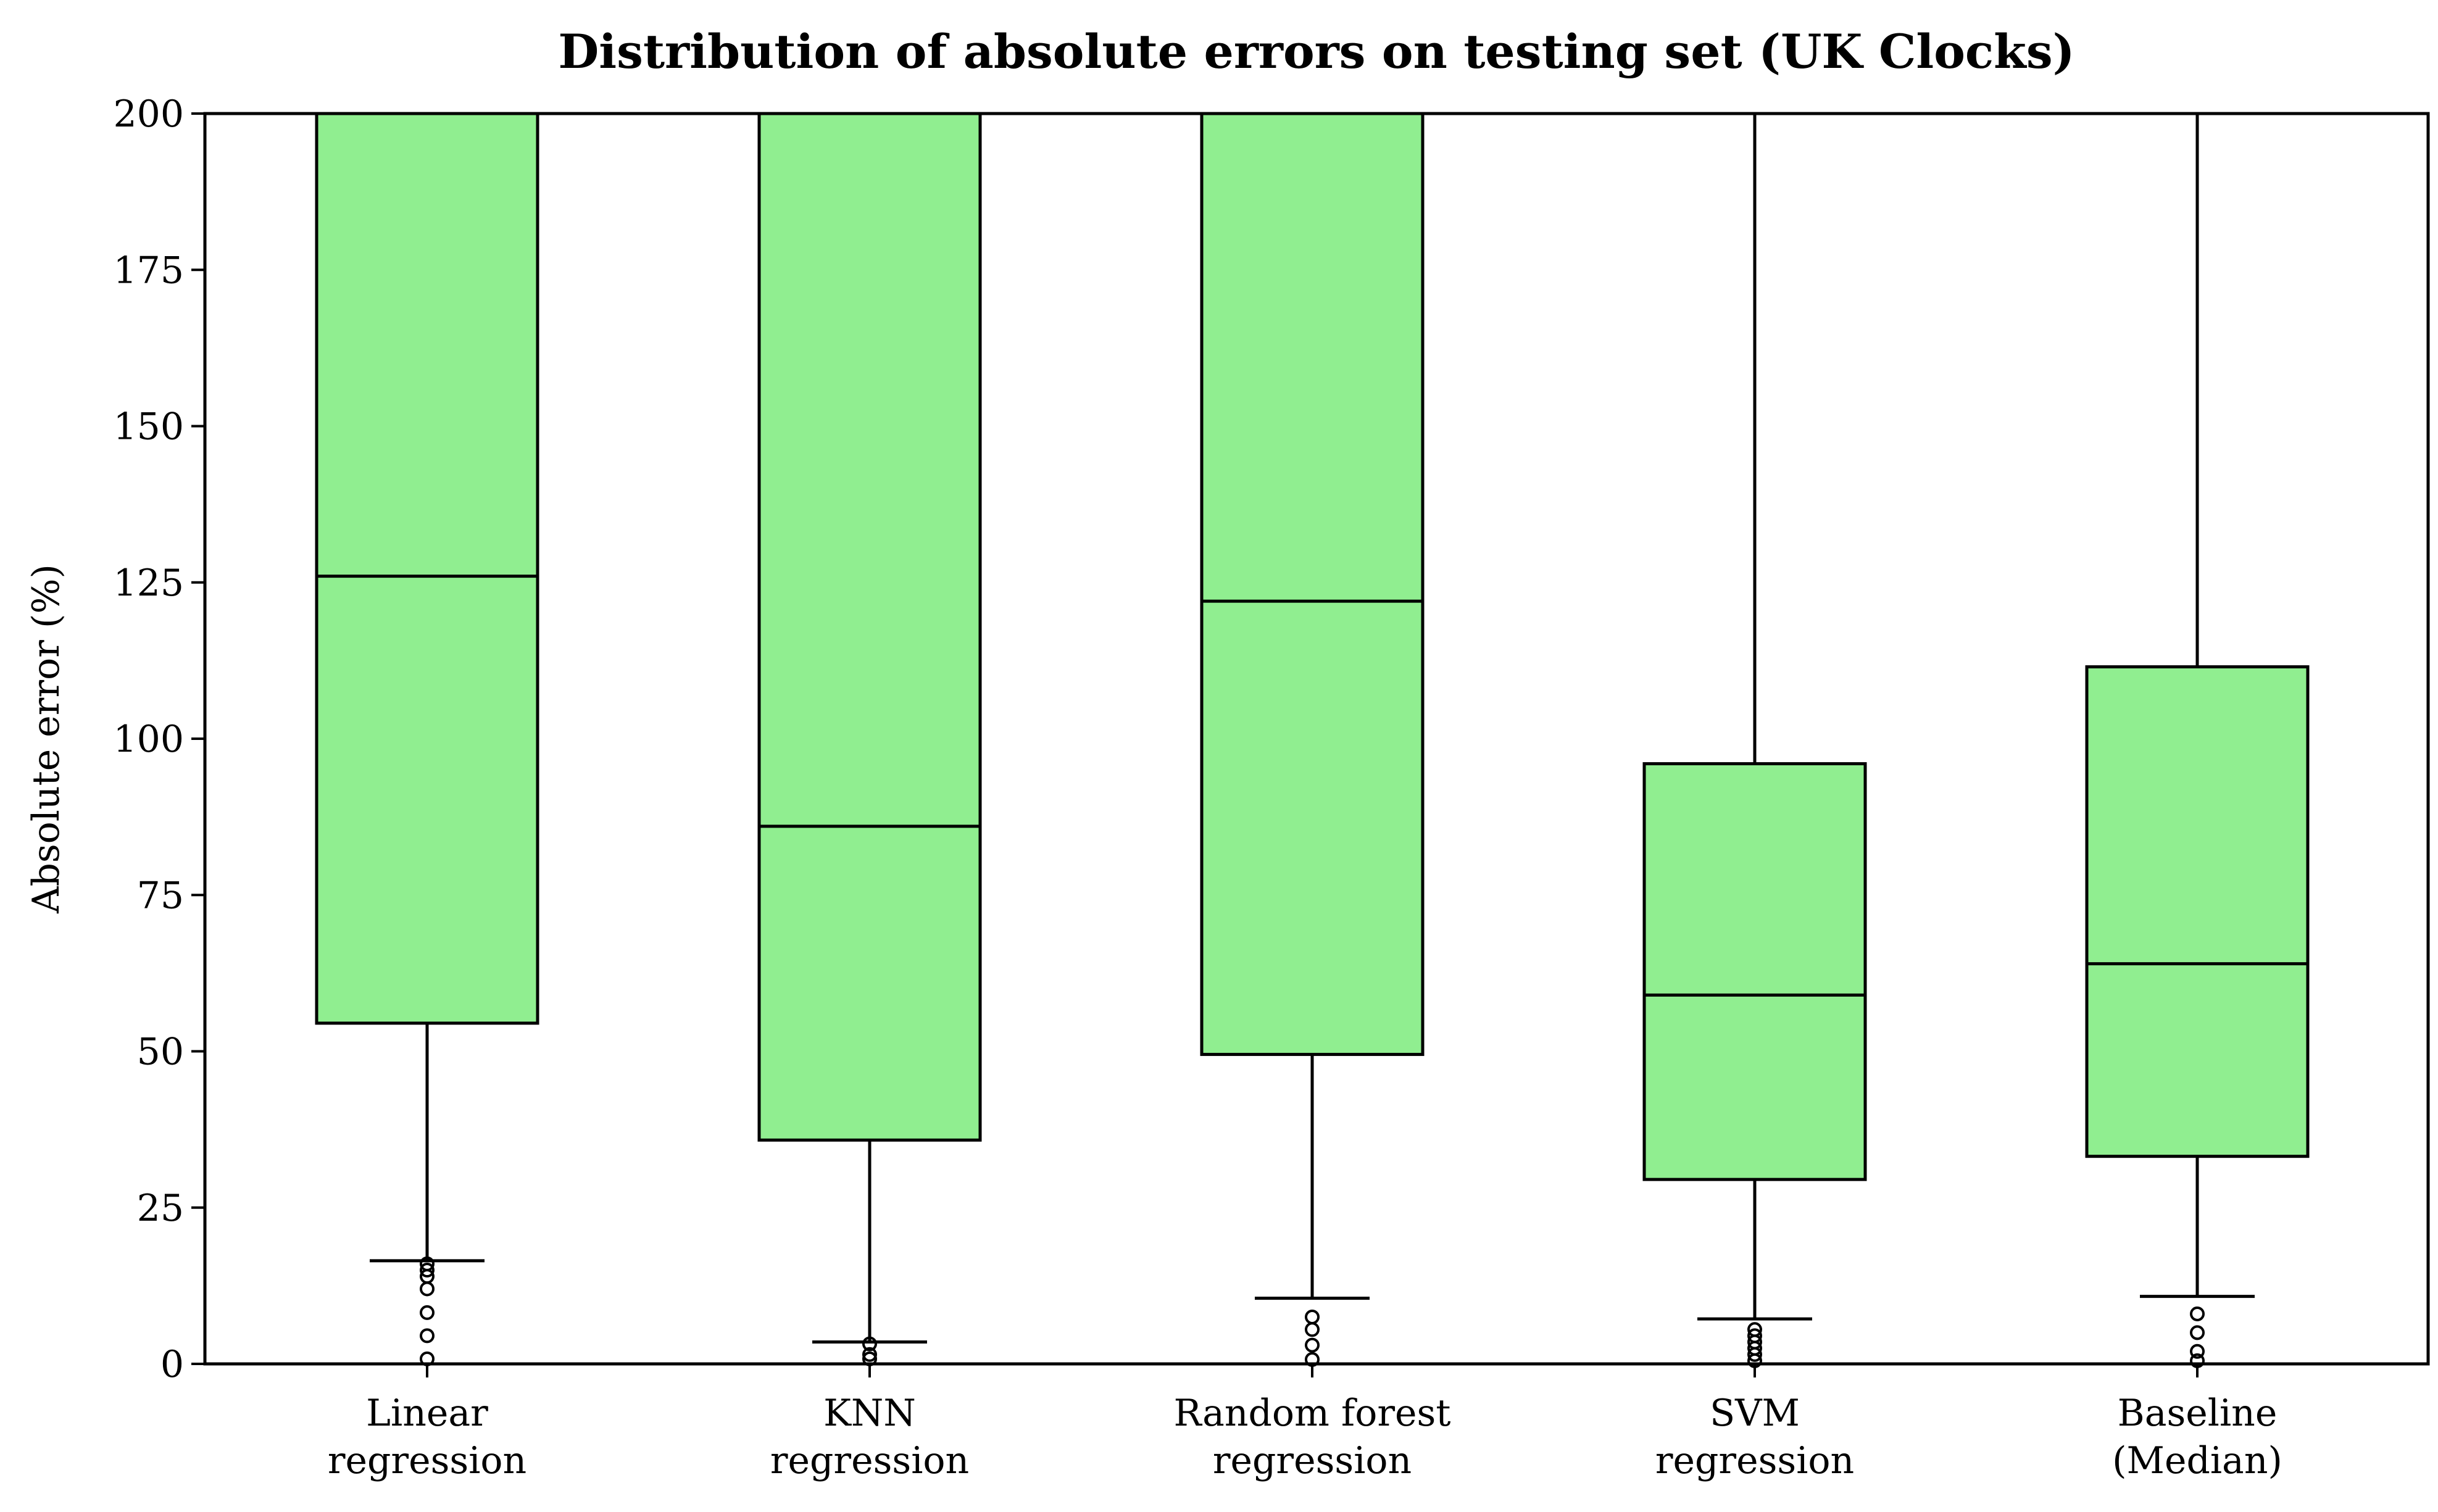  What do you see at coordinates (172, 1364) in the screenshot?
I see `y-tick-label: 0` at bounding box center [172, 1364].